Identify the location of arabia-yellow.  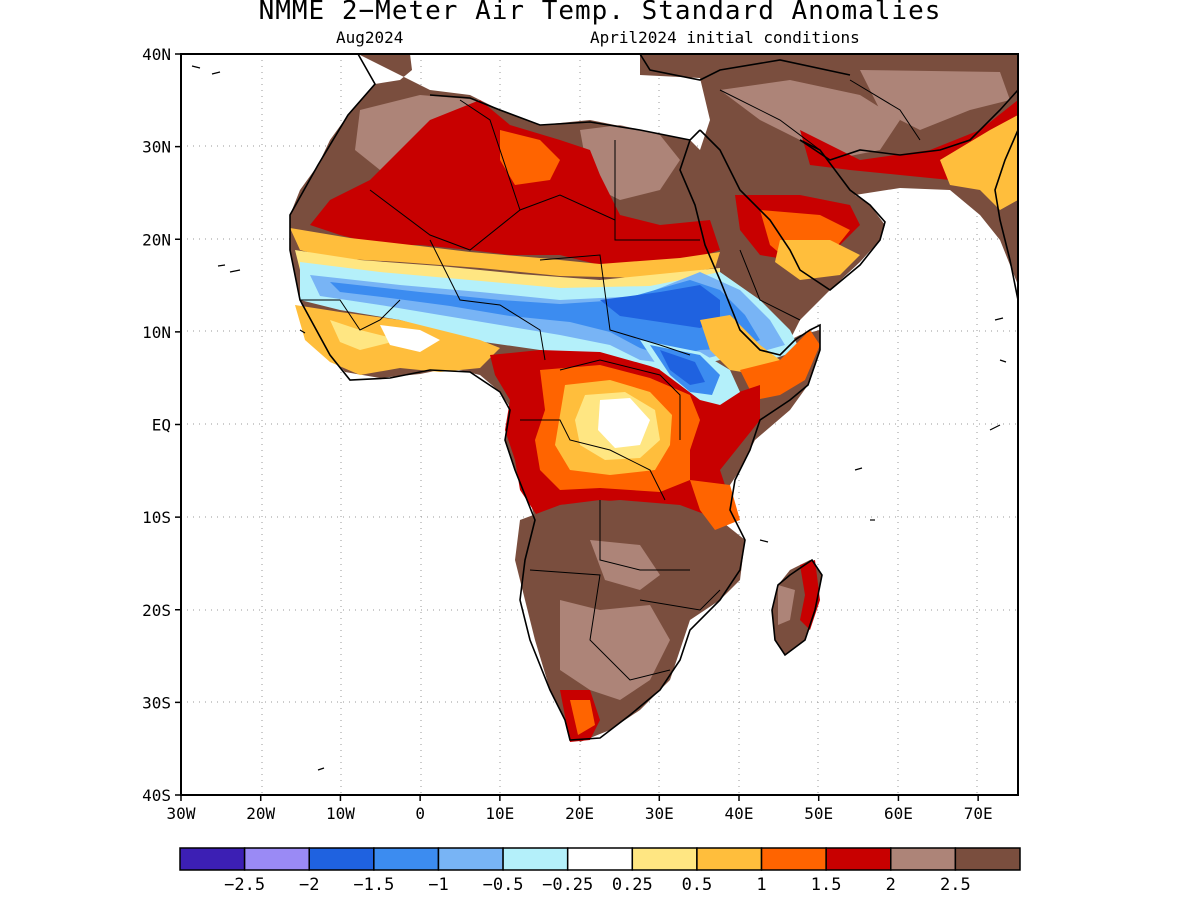
(817, 260).